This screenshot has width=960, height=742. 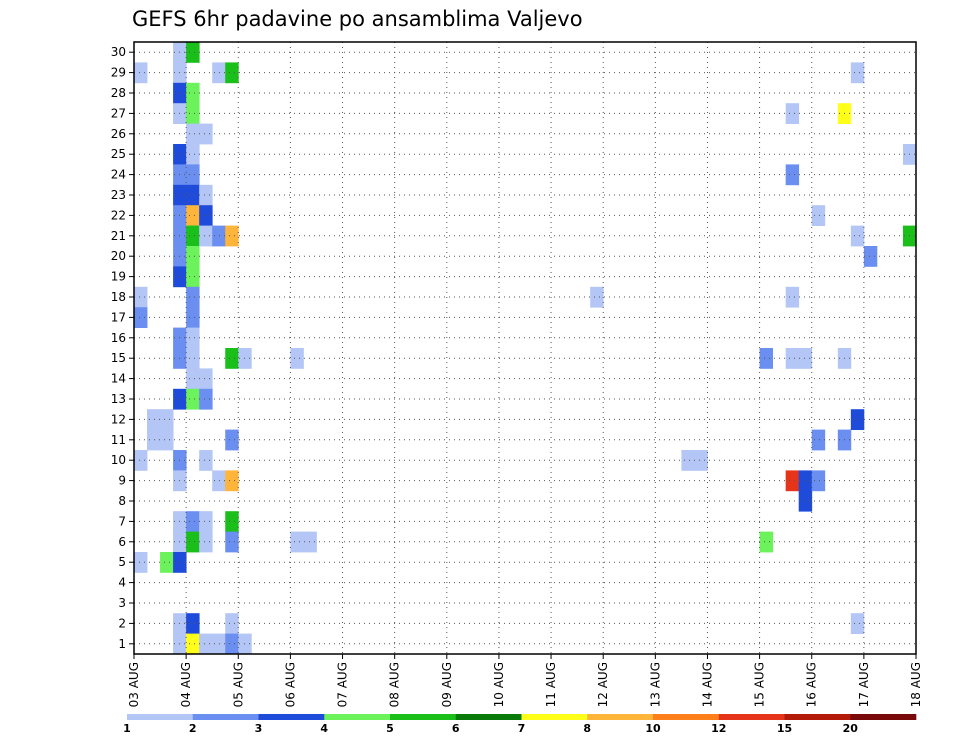 I want to click on color-legend: 1 2 3 4 5 6 7 8 10 12 15 20, so click(x=520, y=724).